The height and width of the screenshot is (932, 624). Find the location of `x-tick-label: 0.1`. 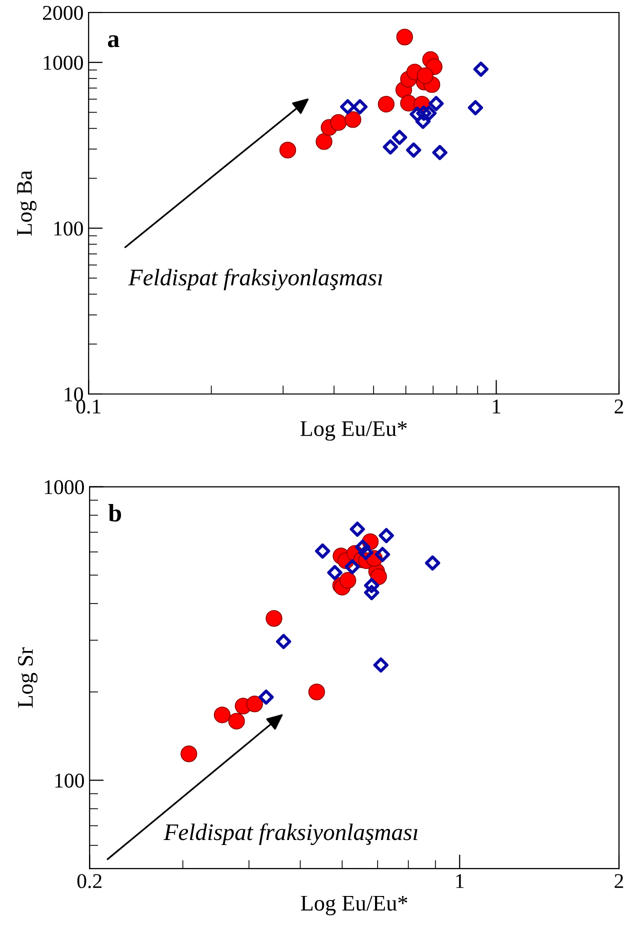

x-tick-label: 0.1 is located at coordinates (88, 406).